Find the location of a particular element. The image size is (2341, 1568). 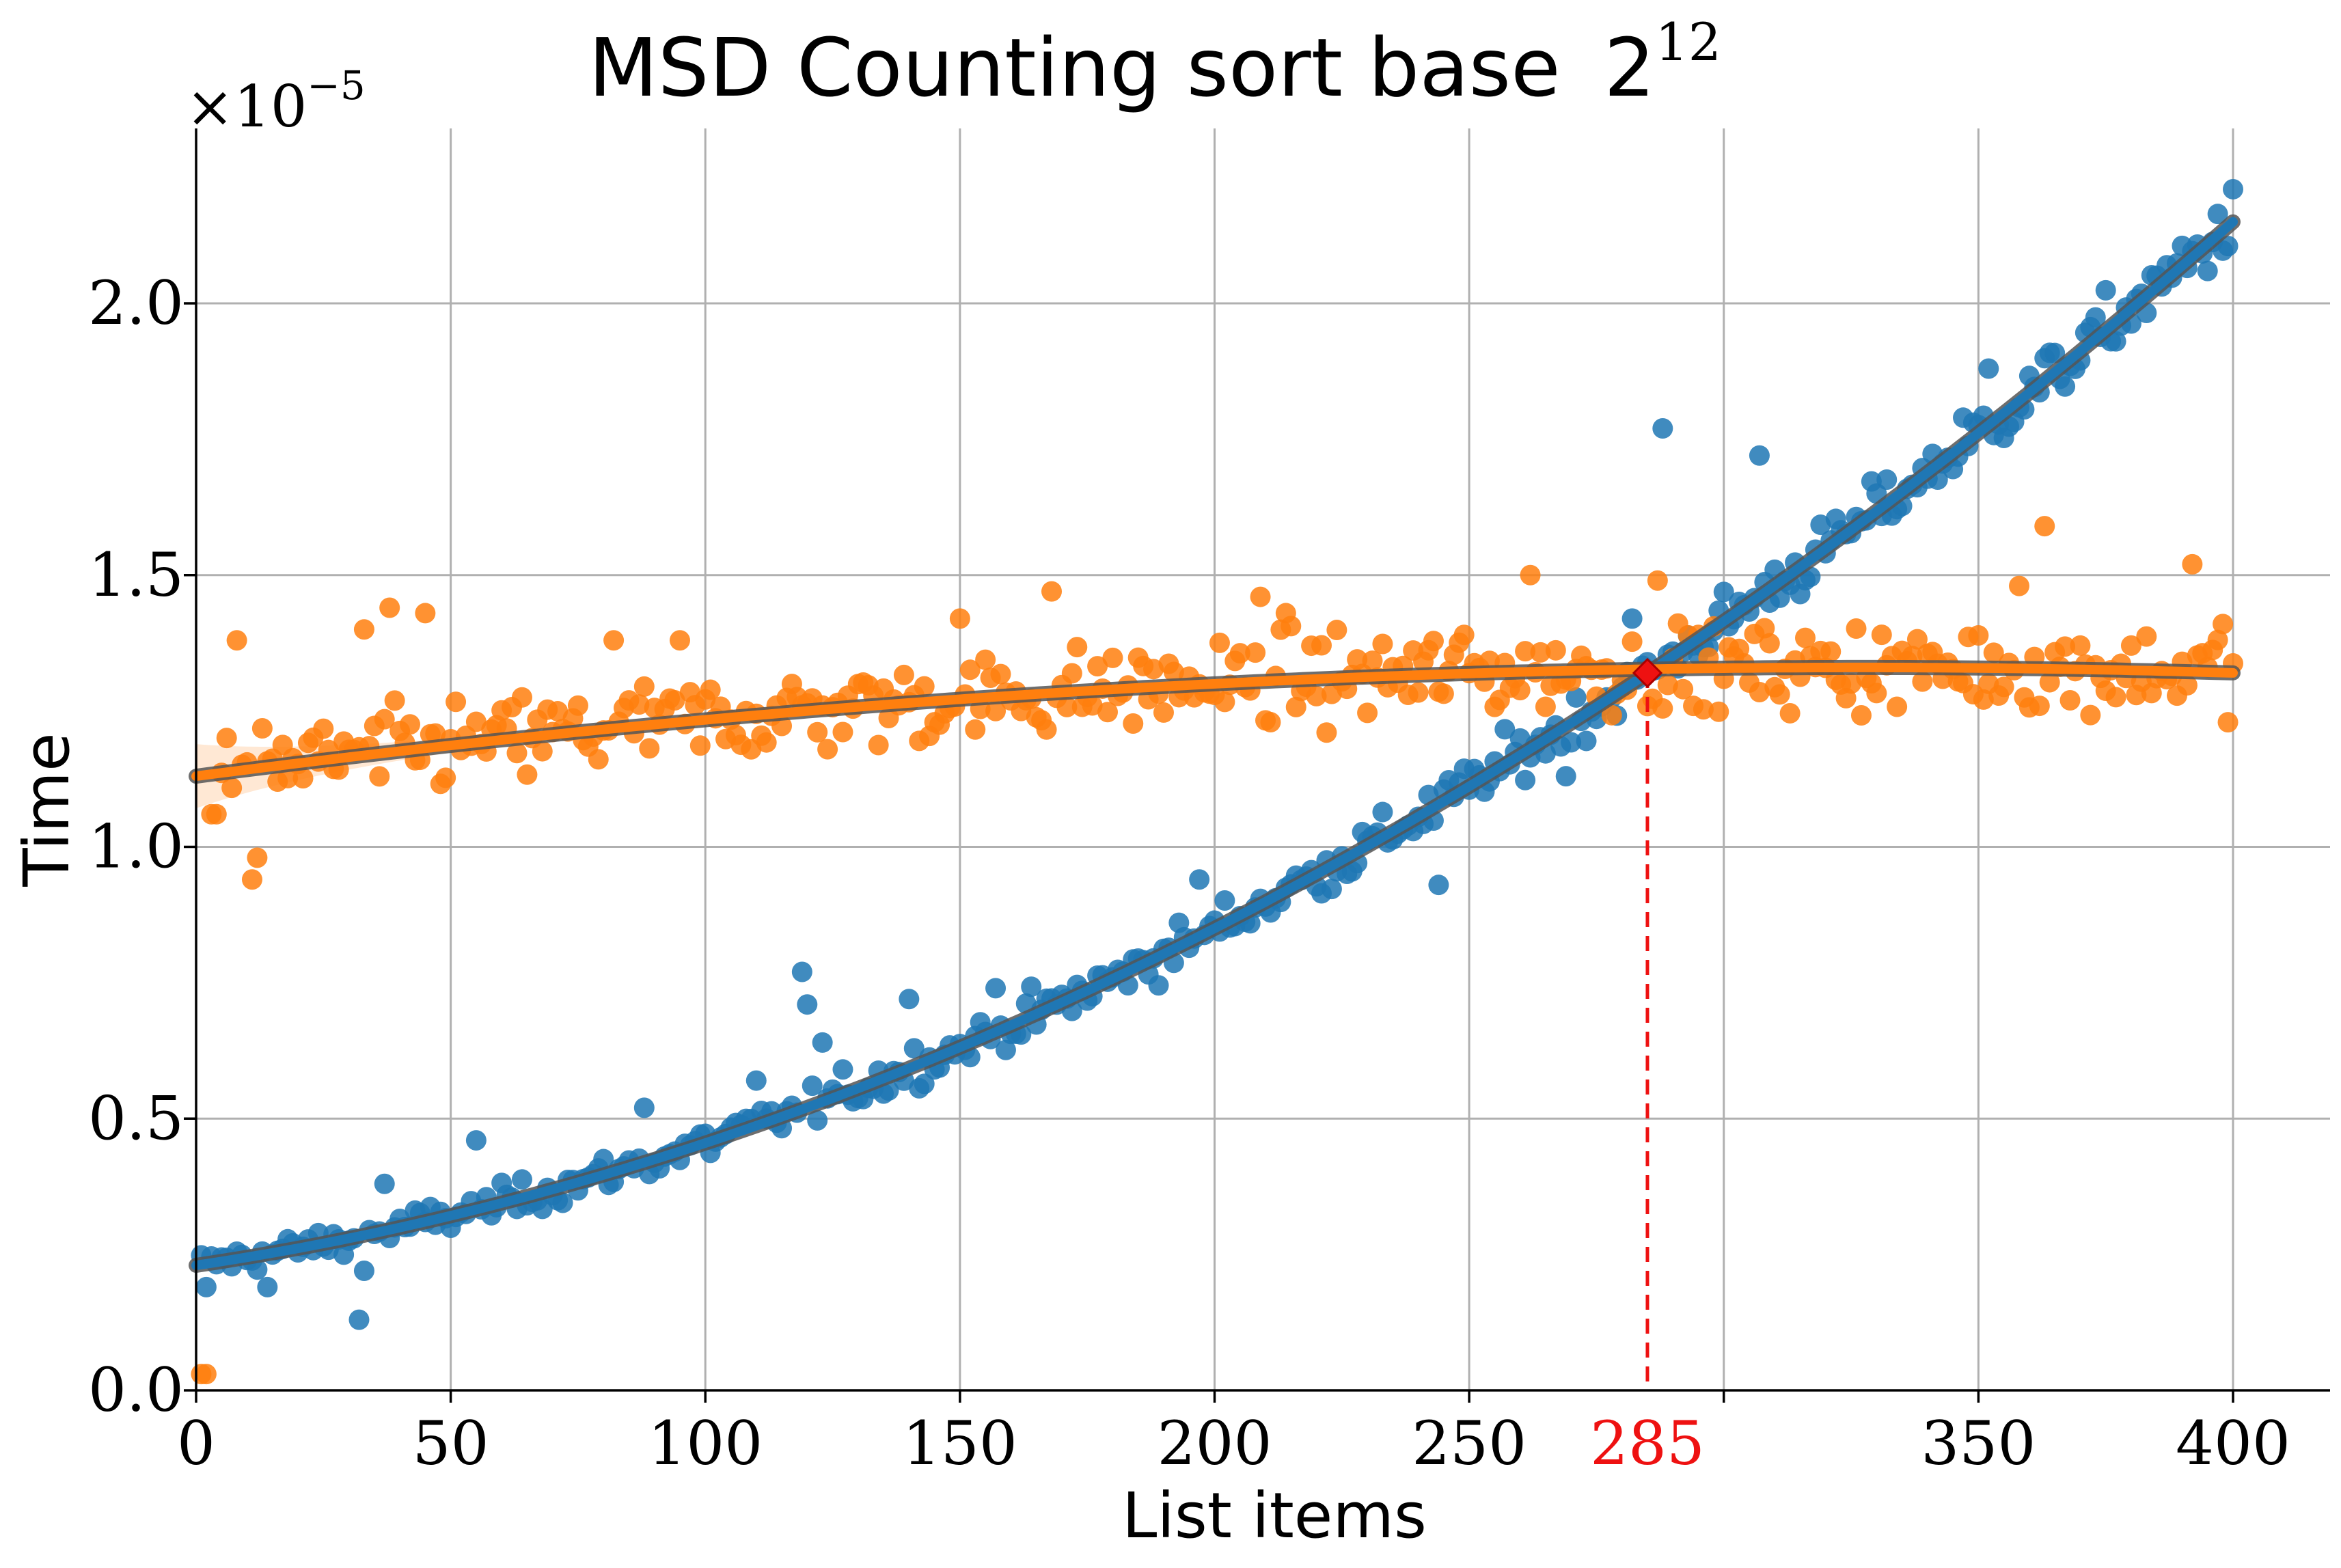

y-tick-label: 0.5 is located at coordinates (136, 1118).